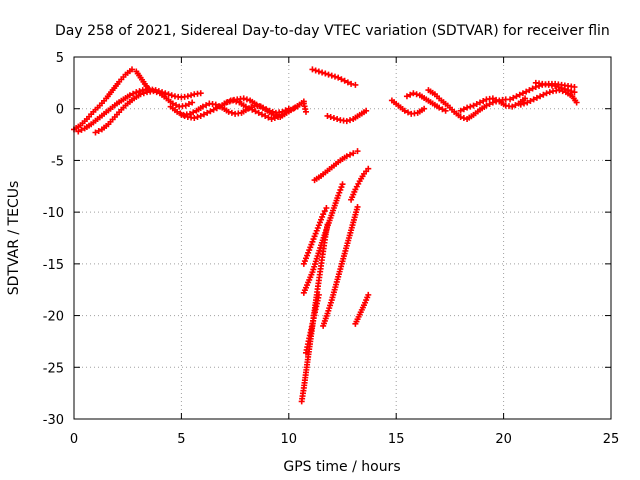  Describe the element at coordinates (60, 58) in the screenshot. I see `y-tick-label: 5` at that location.